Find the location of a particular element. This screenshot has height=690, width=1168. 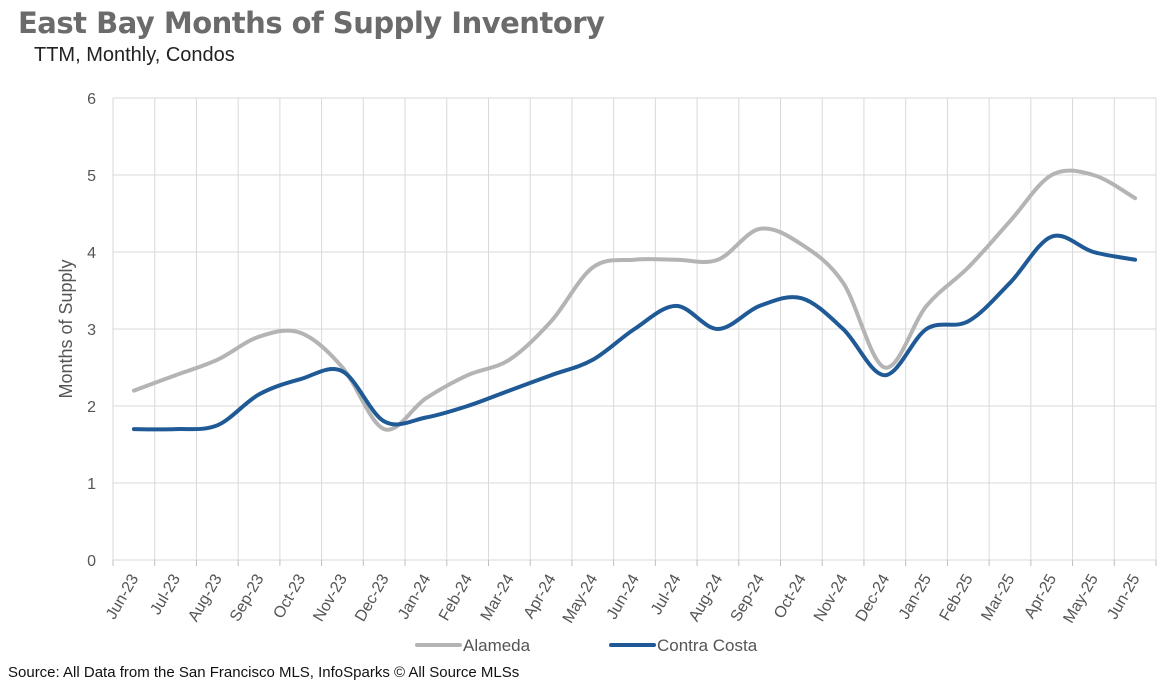

x-tick-label: Oct-24 is located at coordinates (790, 596).